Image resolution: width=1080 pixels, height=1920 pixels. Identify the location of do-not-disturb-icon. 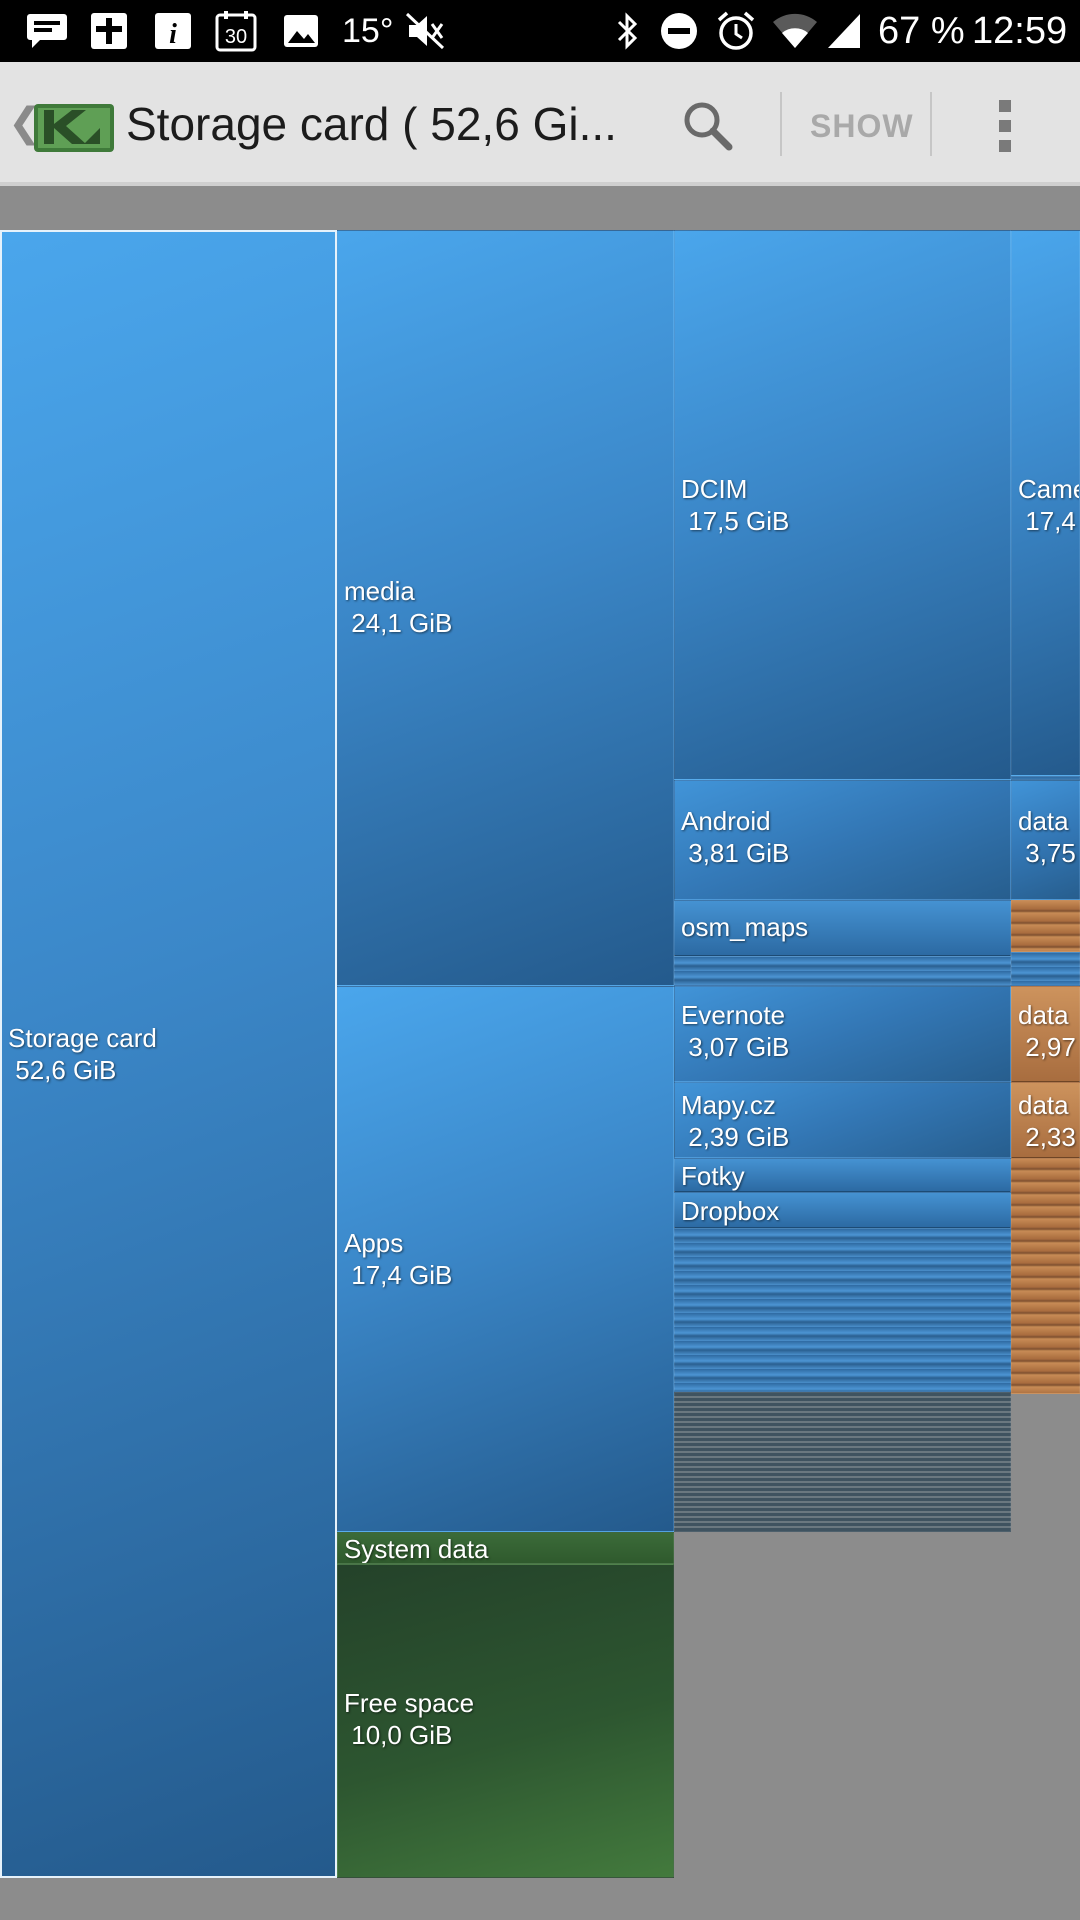
(679, 31).